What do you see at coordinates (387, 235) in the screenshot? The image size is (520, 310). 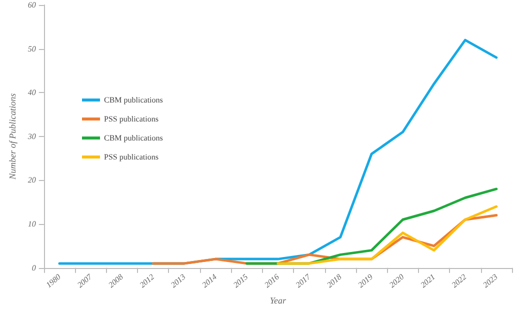 I see `line-series` at bounding box center [387, 235].